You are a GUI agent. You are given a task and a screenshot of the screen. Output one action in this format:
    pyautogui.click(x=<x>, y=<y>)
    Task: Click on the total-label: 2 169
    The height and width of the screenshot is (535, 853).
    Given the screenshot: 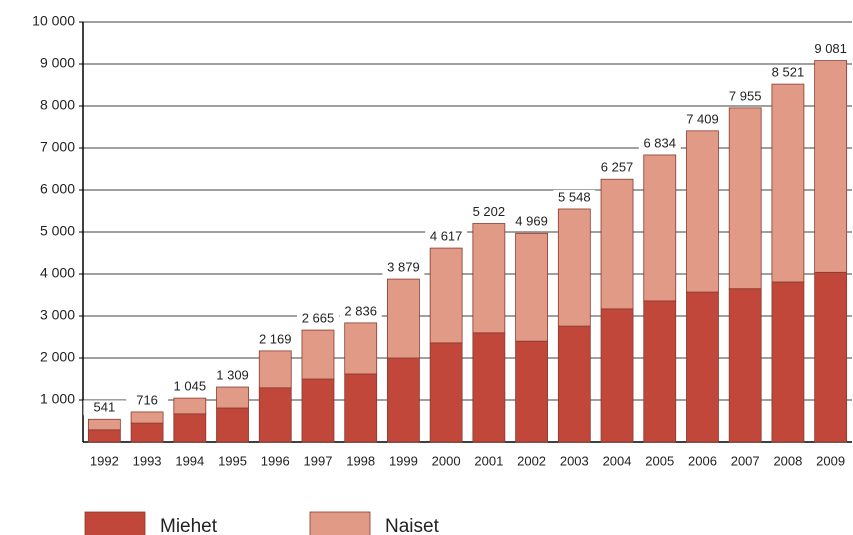 What is the action you would take?
    pyautogui.click(x=275, y=338)
    